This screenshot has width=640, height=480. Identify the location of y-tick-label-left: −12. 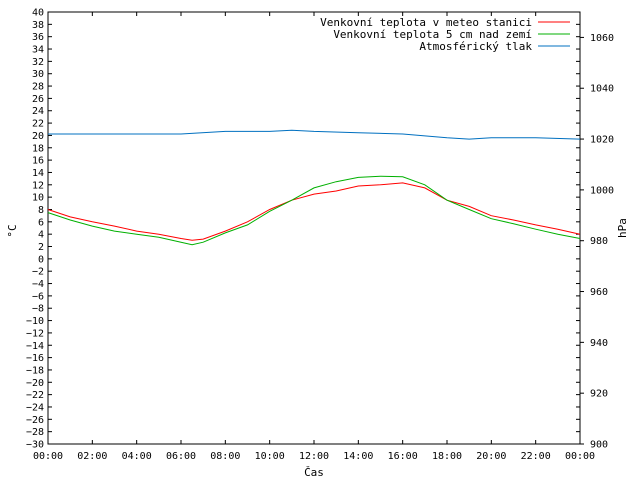
(35, 333).